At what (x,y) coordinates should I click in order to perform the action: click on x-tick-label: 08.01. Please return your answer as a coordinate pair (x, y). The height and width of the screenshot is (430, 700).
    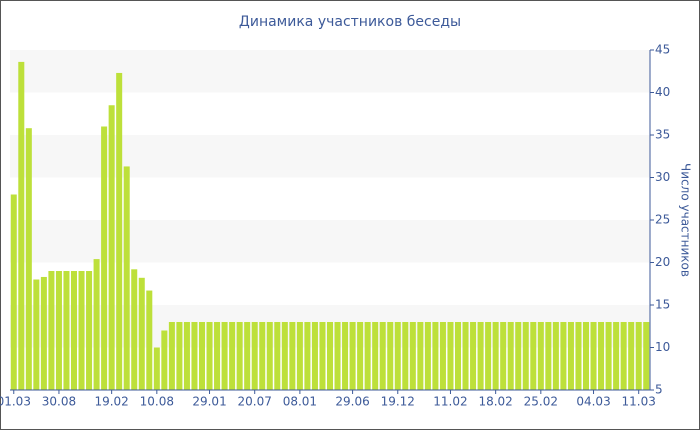
    Looking at the image, I should click on (300, 402).